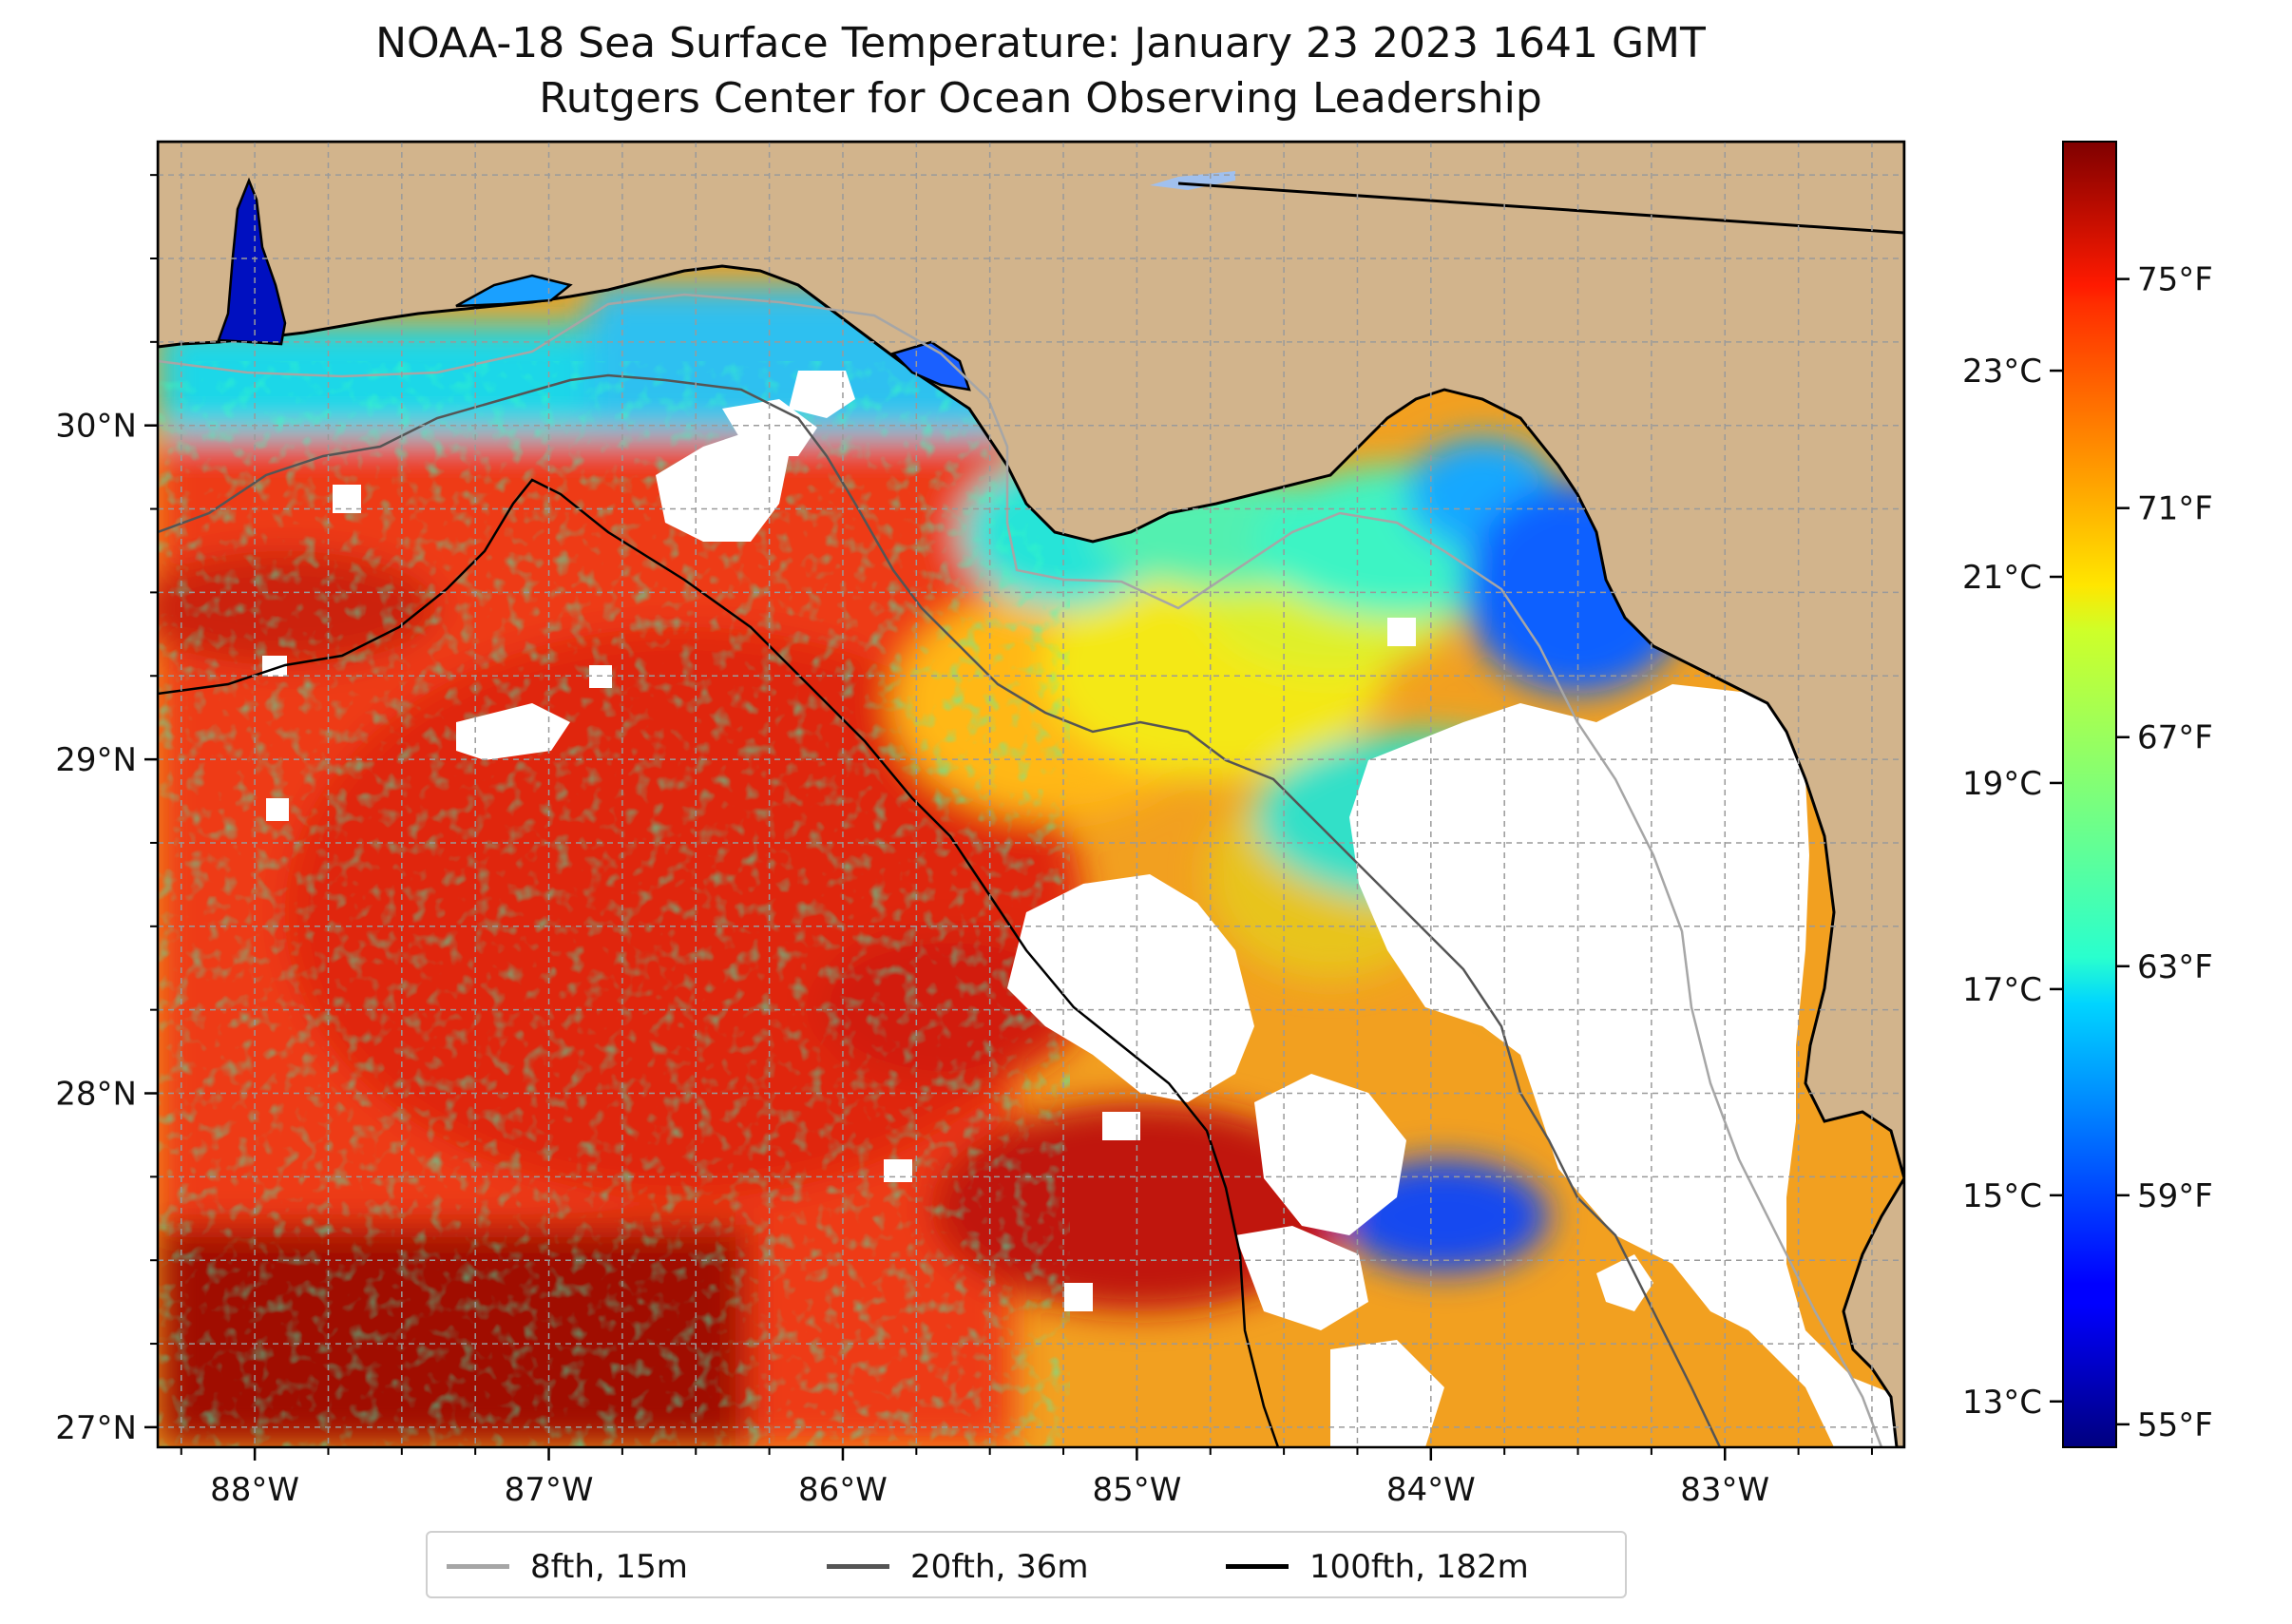 The height and width of the screenshot is (1624, 2292). What do you see at coordinates (96, 427) in the screenshot?
I see `lat-tick-label: 30°N` at bounding box center [96, 427].